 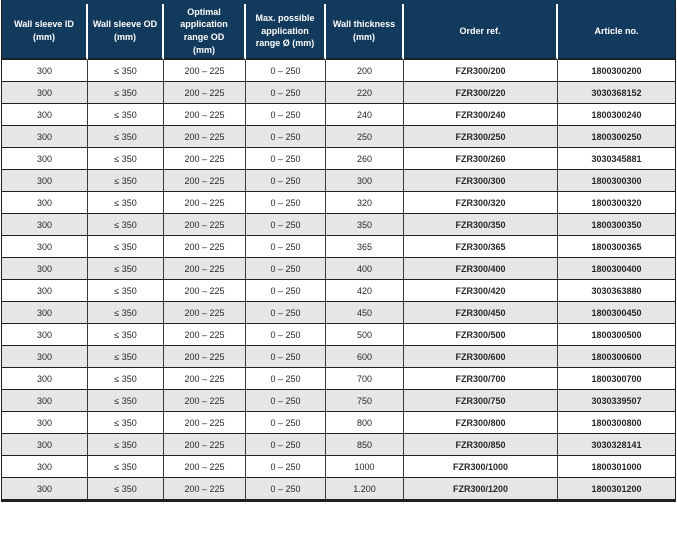 I want to click on column-header-wall-sleeve-od: Wall sleeve OD (mm), so click(x=126, y=32).